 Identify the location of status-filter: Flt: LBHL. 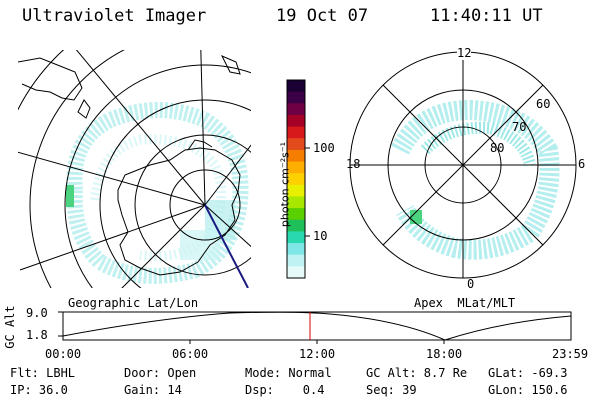
(43, 373).